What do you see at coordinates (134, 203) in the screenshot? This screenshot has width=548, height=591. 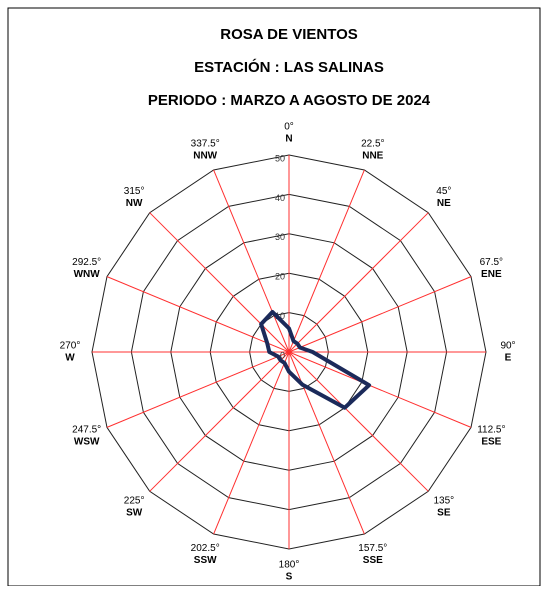 I see `direction-label: NW` at bounding box center [134, 203].